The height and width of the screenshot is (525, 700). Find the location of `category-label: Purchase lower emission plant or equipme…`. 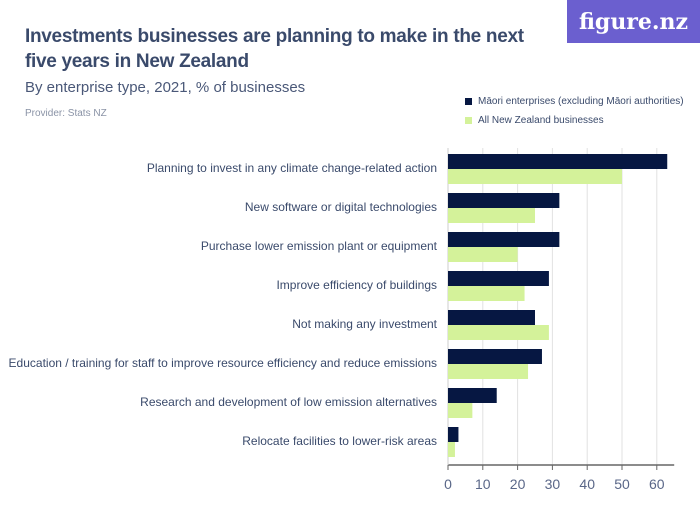

category-label: Purchase lower emission plant or equipme… is located at coordinates (319, 246).